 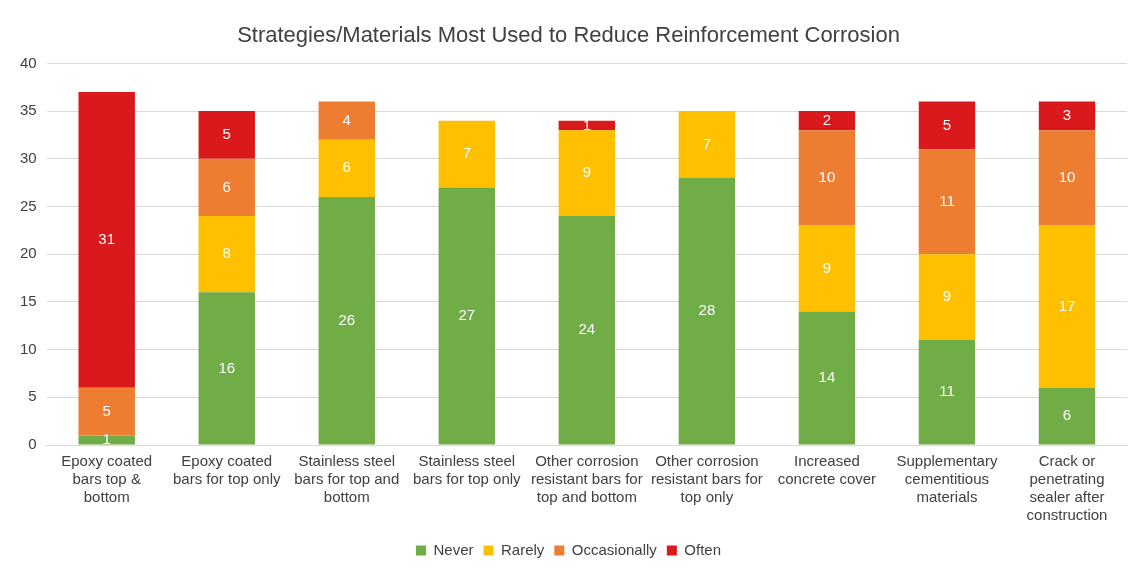 What do you see at coordinates (467, 470) in the screenshot?
I see `x-tick-label: Stainless steel bars for top only` at bounding box center [467, 470].